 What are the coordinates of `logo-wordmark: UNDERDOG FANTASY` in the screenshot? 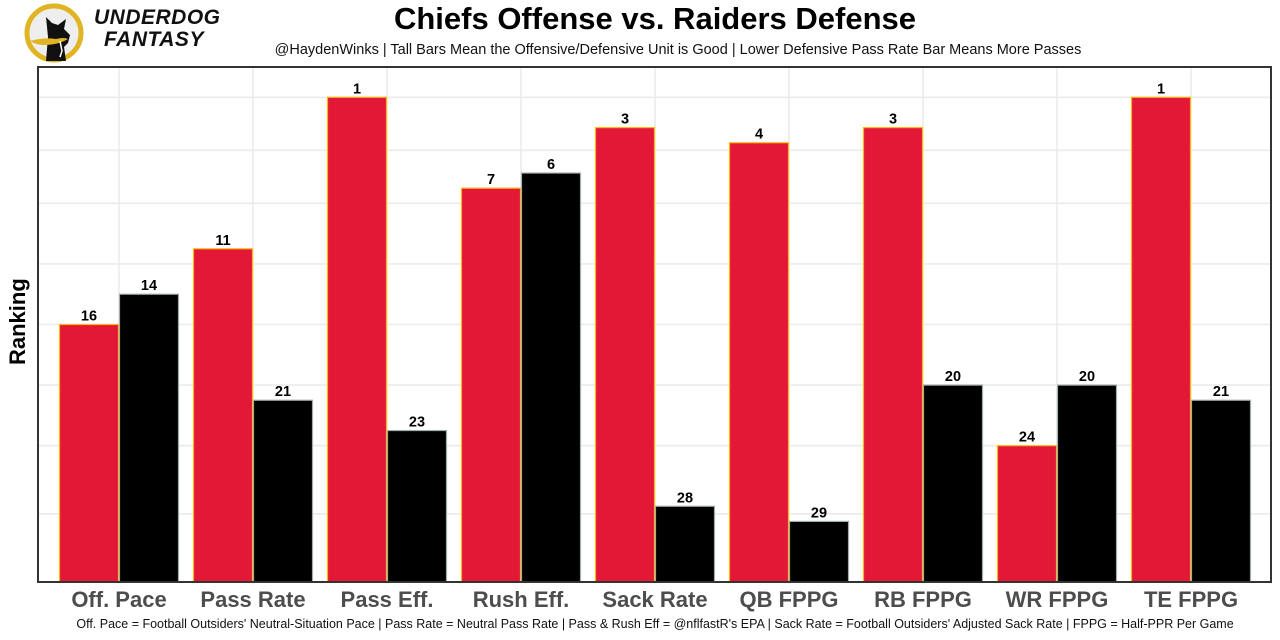 It's located at (157, 29).